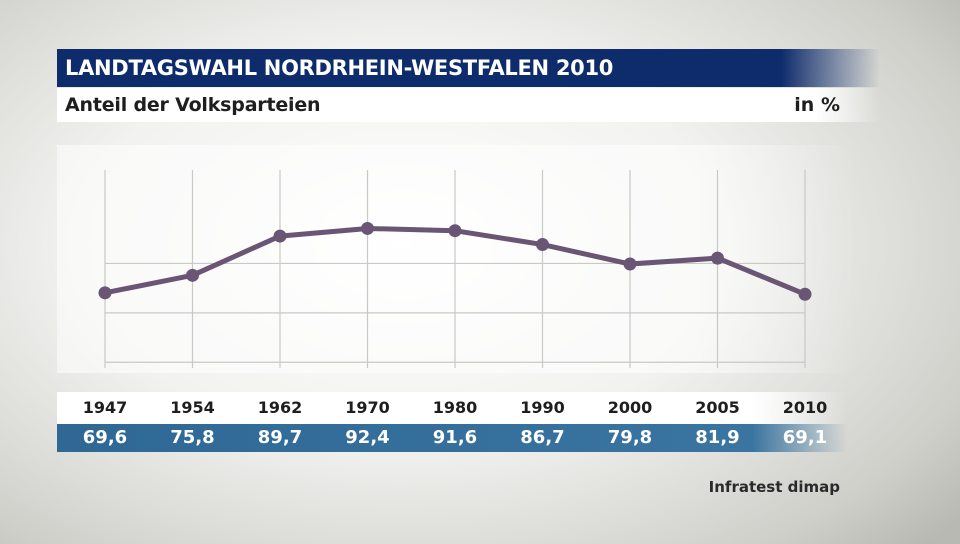  Describe the element at coordinates (105, 437) in the screenshot. I see `value-label-1947: 69,6` at that location.